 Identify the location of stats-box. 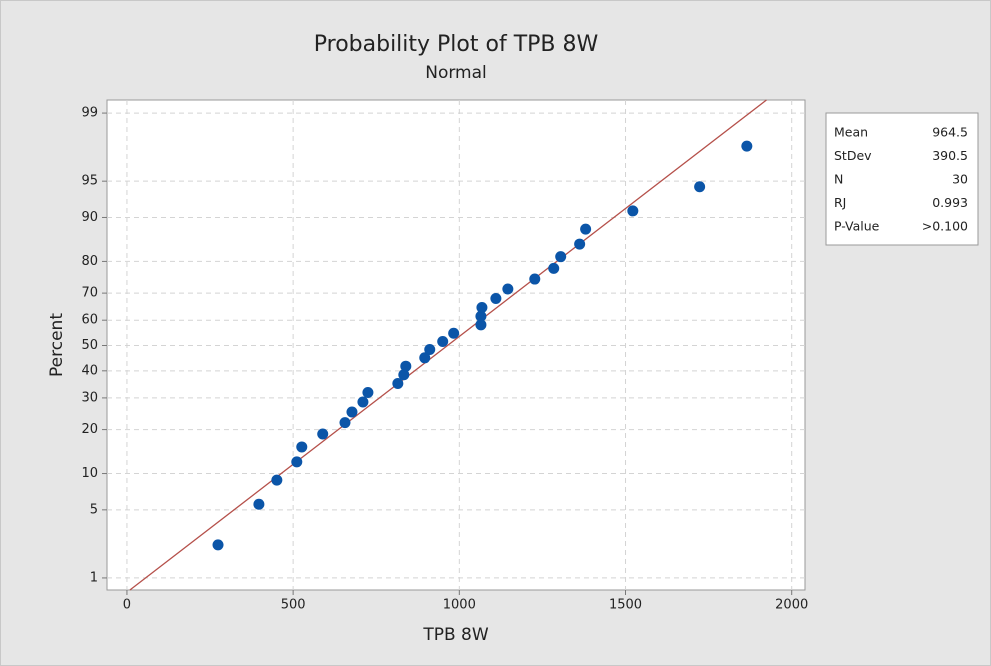
(902, 179).